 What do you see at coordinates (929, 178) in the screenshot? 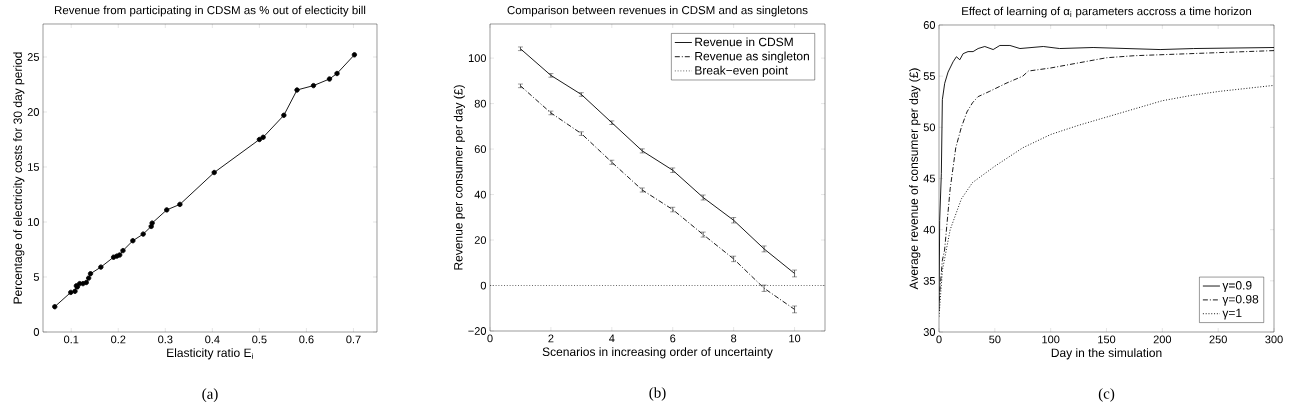
I see `y-tick-label: 45` at bounding box center [929, 178].